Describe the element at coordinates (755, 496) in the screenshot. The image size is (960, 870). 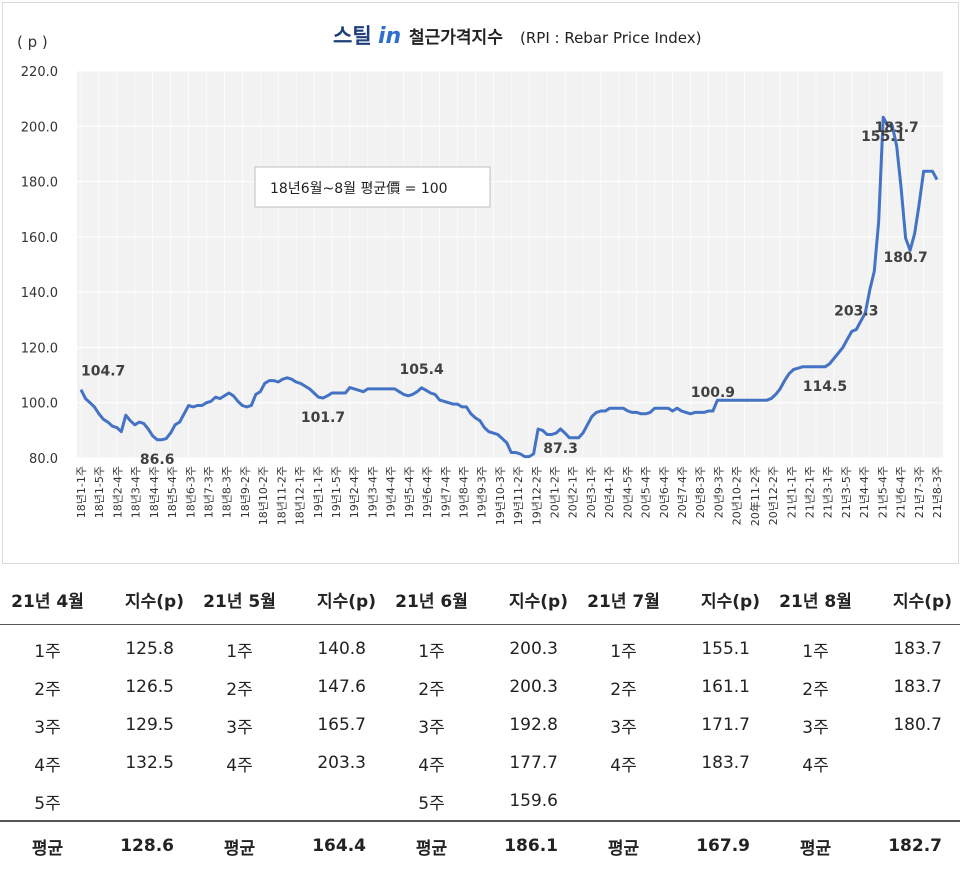
I see `x-tick-label: 20年11-2주` at that location.